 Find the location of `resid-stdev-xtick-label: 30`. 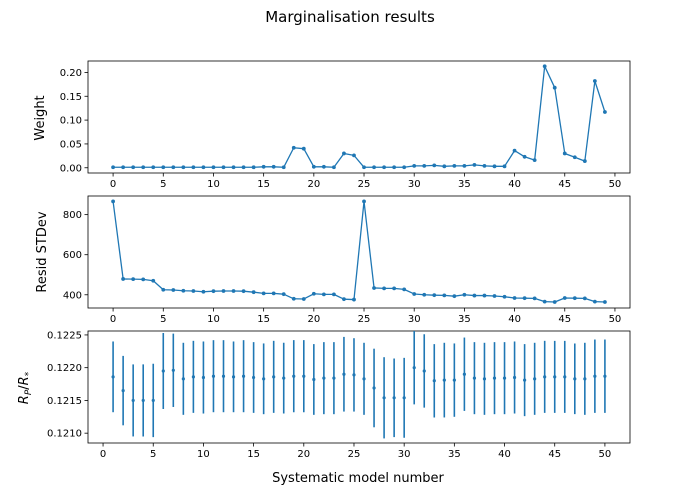

resid-stdev-xtick-label: 30 is located at coordinates (414, 319).